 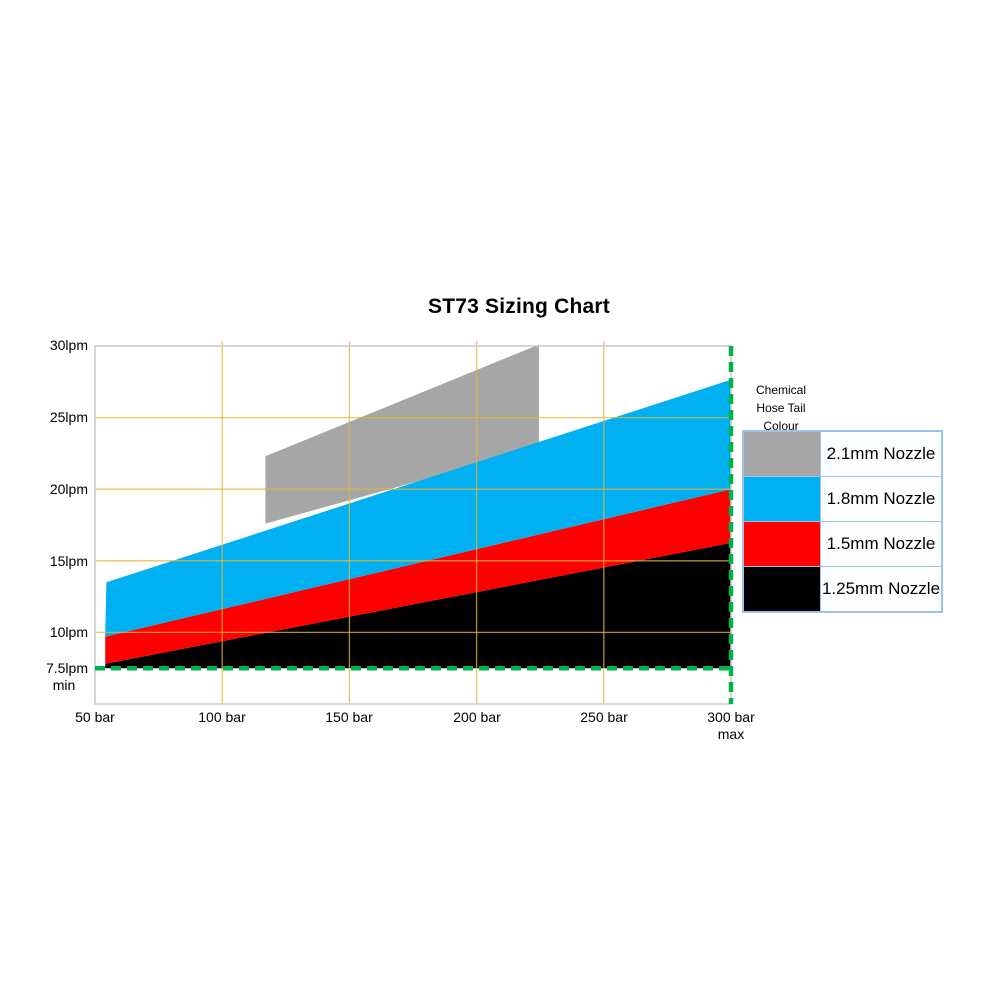 What do you see at coordinates (418, 605) in the screenshot?
I see `band-1.25mm-nozzle` at bounding box center [418, 605].